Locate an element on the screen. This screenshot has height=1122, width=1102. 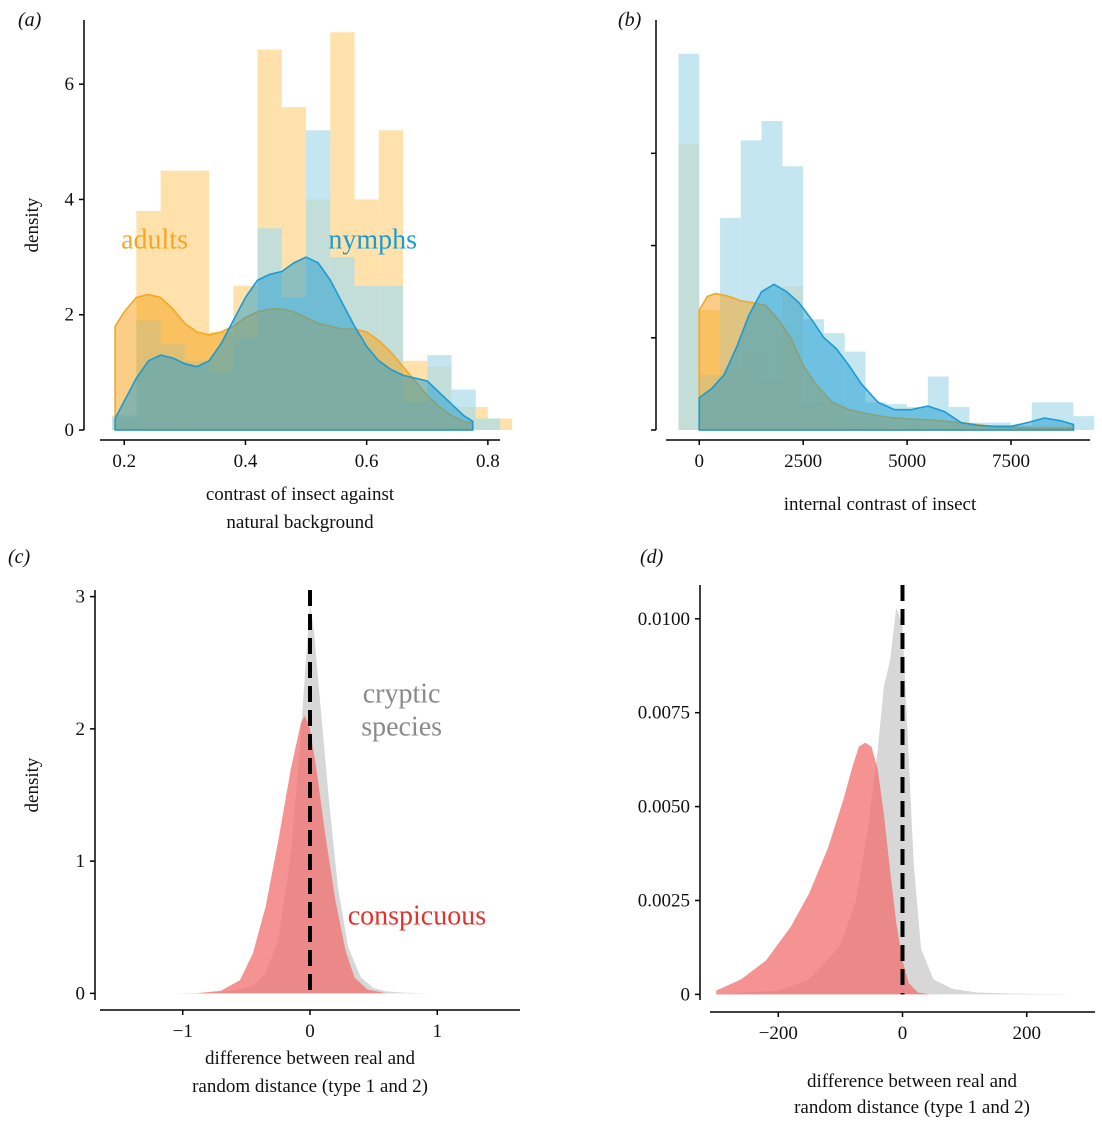
panel-a-y-tick-label: 2 is located at coordinates (70, 315).